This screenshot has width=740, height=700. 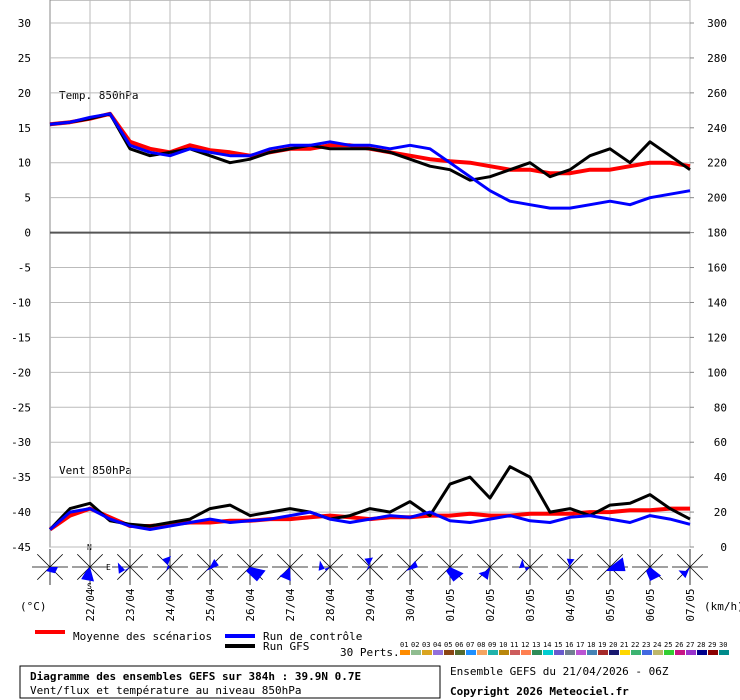 I want to click on y2-tick-label: 20, so click(x=720, y=512).